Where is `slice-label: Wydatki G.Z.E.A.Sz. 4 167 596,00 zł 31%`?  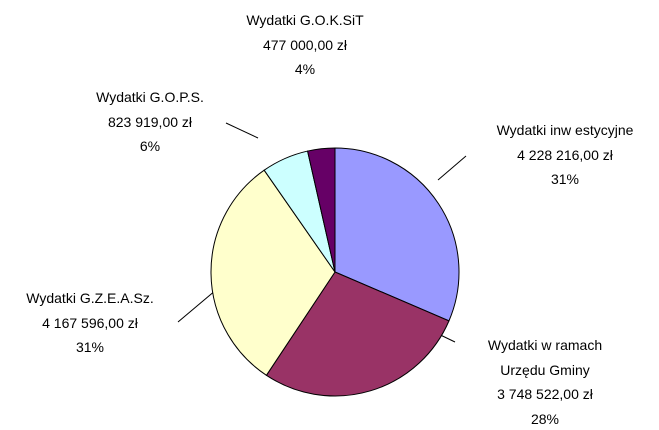 slice-label: Wydatki G.Z.E.A.Sz. 4 167 596,00 zł 31% is located at coordinates (95, 323).